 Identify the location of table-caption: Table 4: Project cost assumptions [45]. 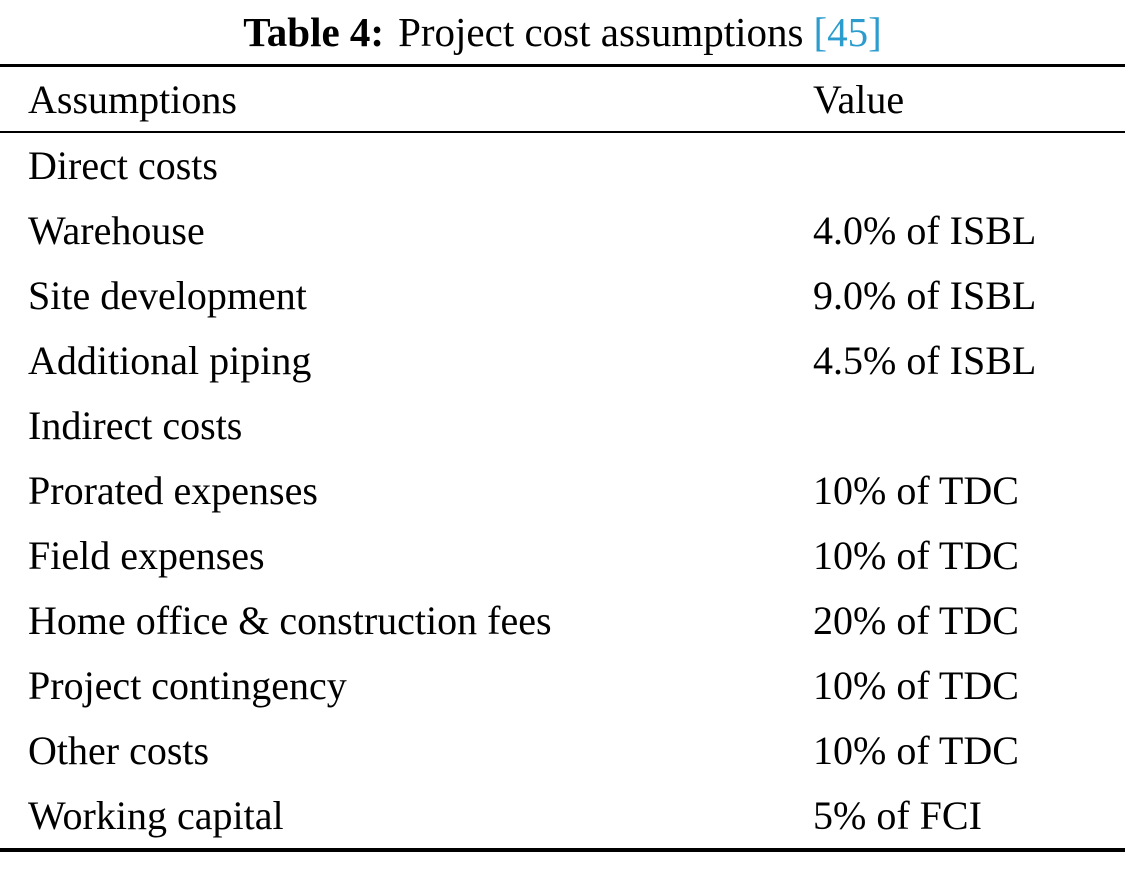
(562, 32).